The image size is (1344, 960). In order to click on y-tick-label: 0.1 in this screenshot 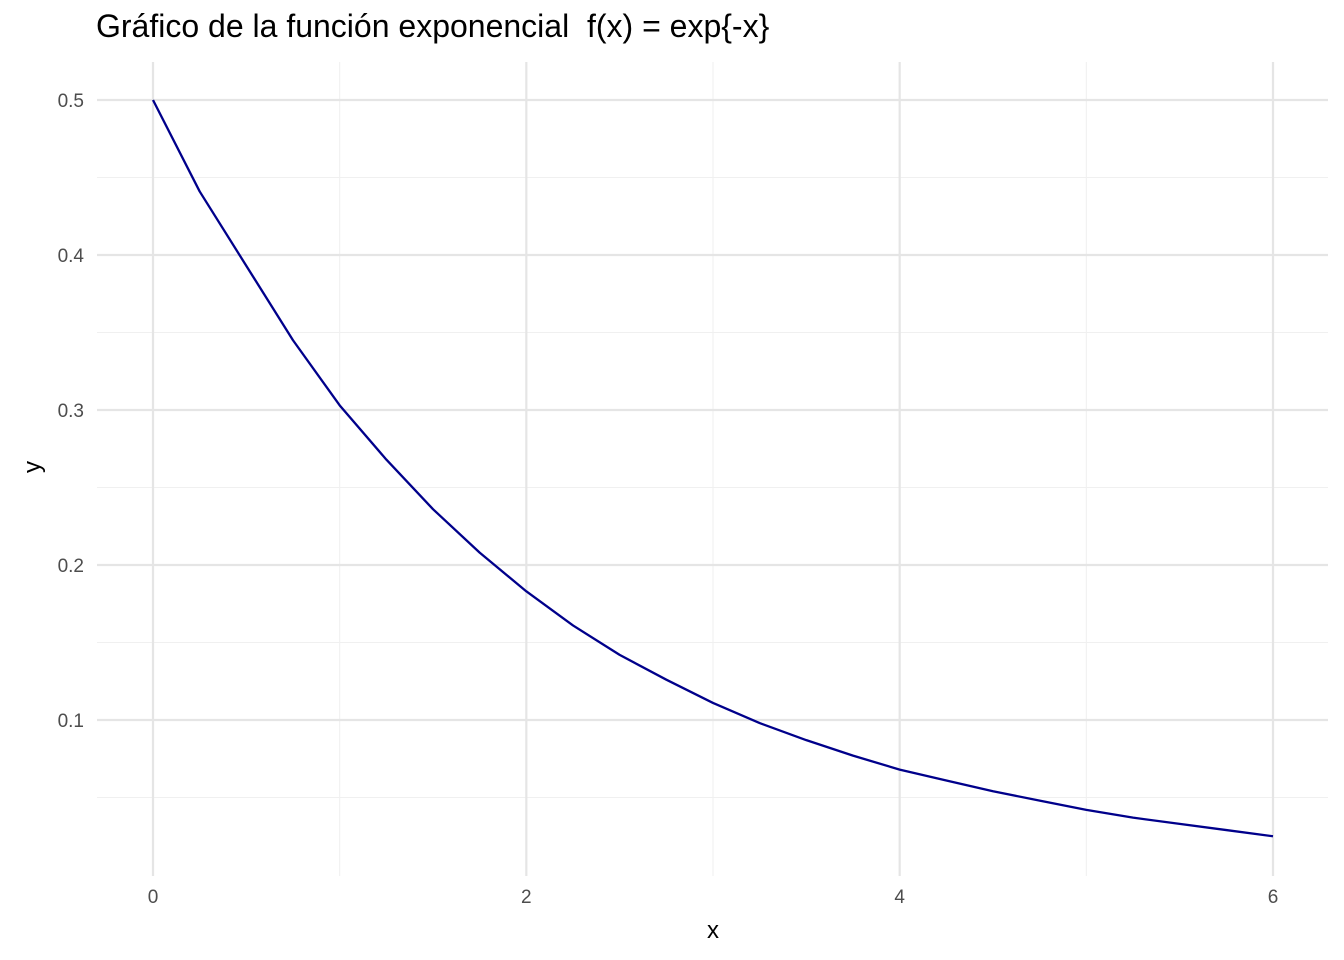, I will do `click(71, 721)`.